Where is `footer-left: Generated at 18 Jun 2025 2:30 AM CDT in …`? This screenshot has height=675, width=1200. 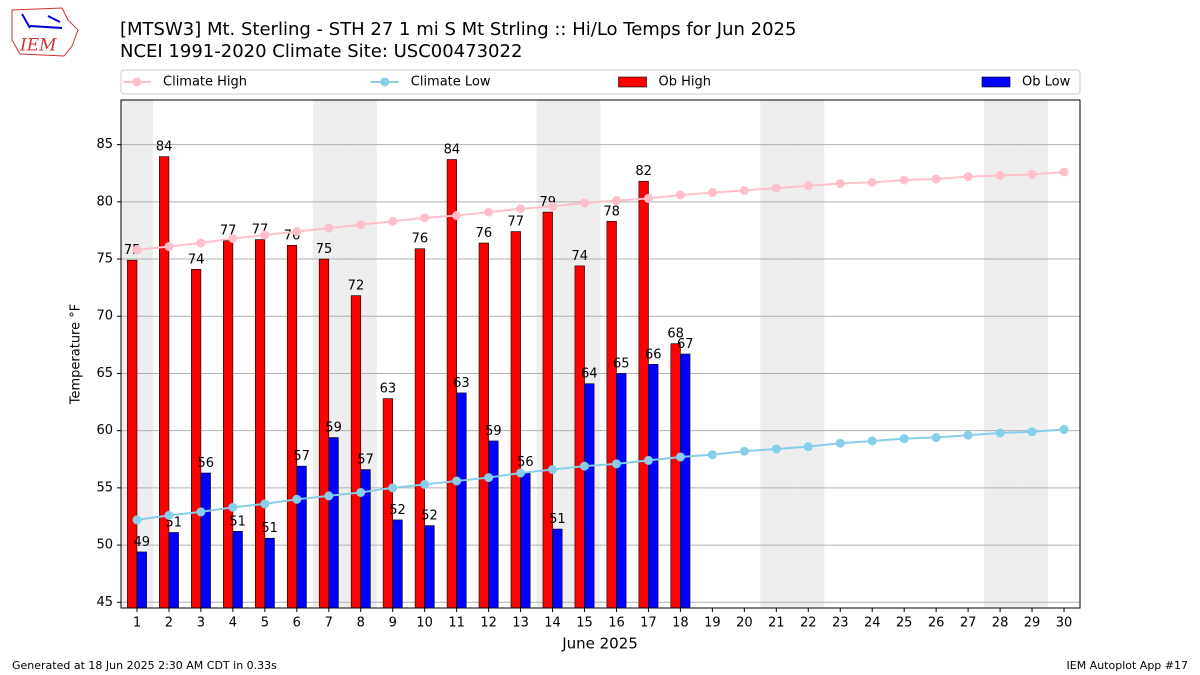 footer-left: Generated at 18 Jun 2025 2:30 AM CDT in … is located at coordinates (144, 665).